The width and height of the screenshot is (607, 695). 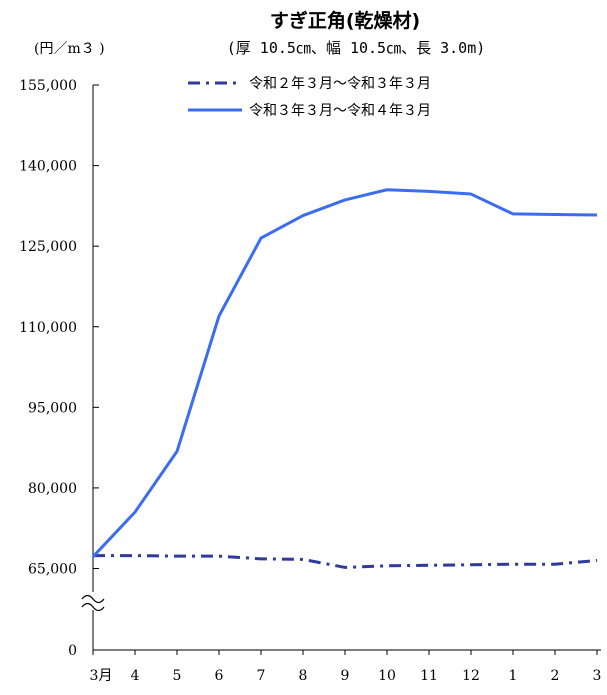 What do you see at coordinates (48, 328) in the screenshot?
I see `y-tick-label: 110,000` at bounding box center [48, 328].